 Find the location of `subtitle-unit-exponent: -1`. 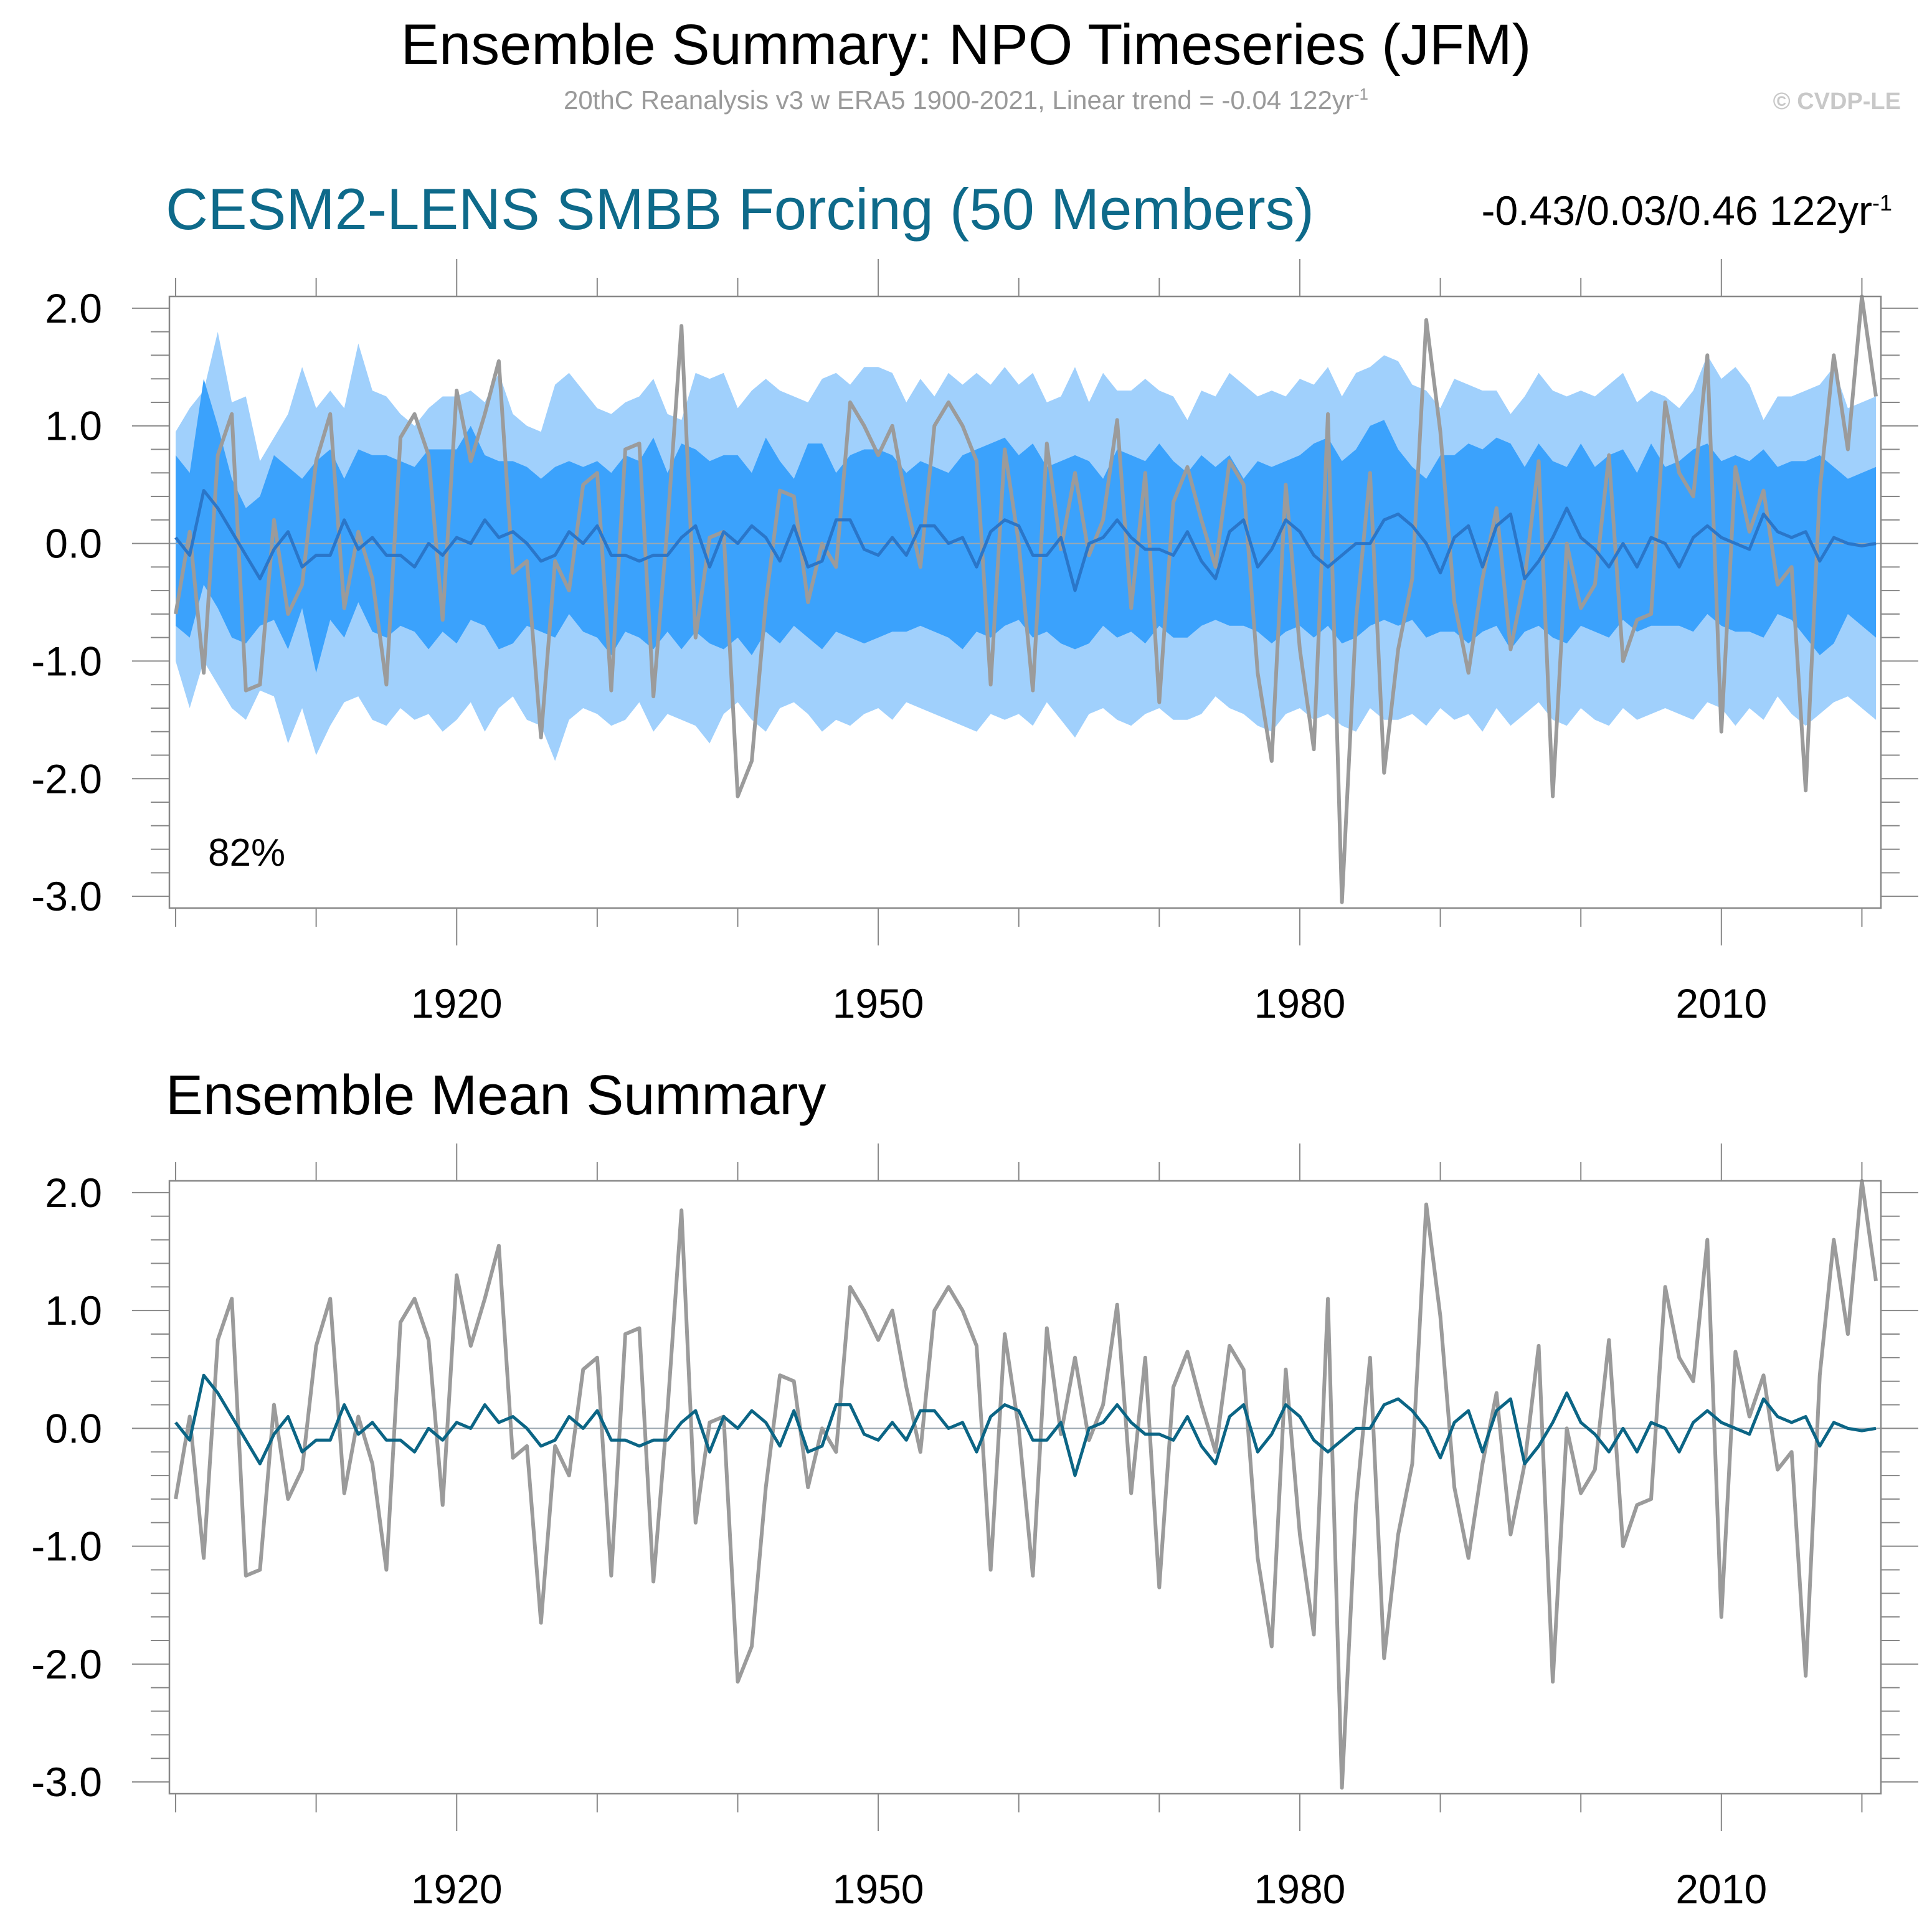

subtitle-unit-exponent: -1 is located at coordinates (1361, 94).